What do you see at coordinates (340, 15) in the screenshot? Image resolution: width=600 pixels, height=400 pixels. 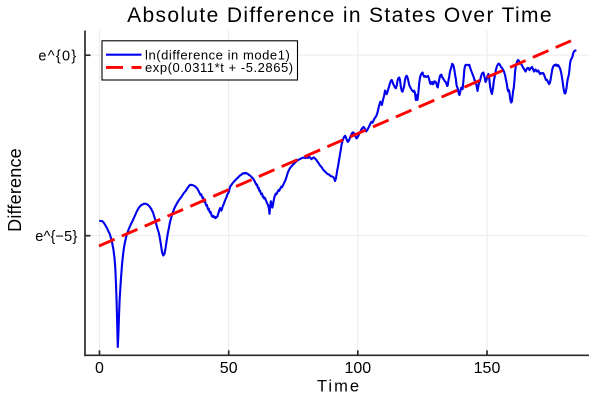 I see `svg-text:Absolute Difference in States: Absolute Difference in States Over Time` at bounding box center [340, 15].